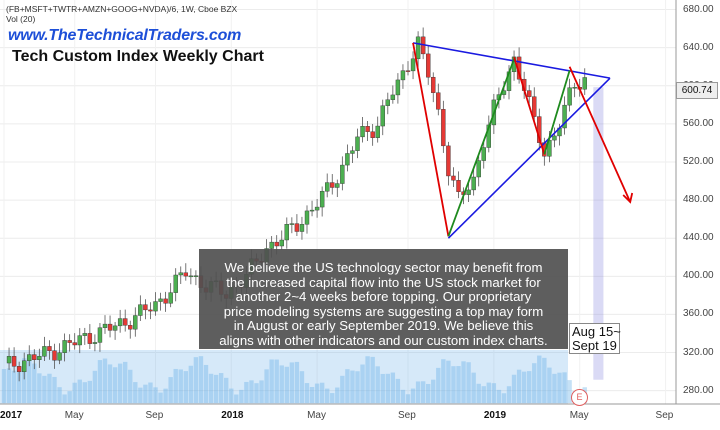 The height and width of the screenshot is (430, 720). I want to click on y-tick-label: 320.00, so click(698, 352).